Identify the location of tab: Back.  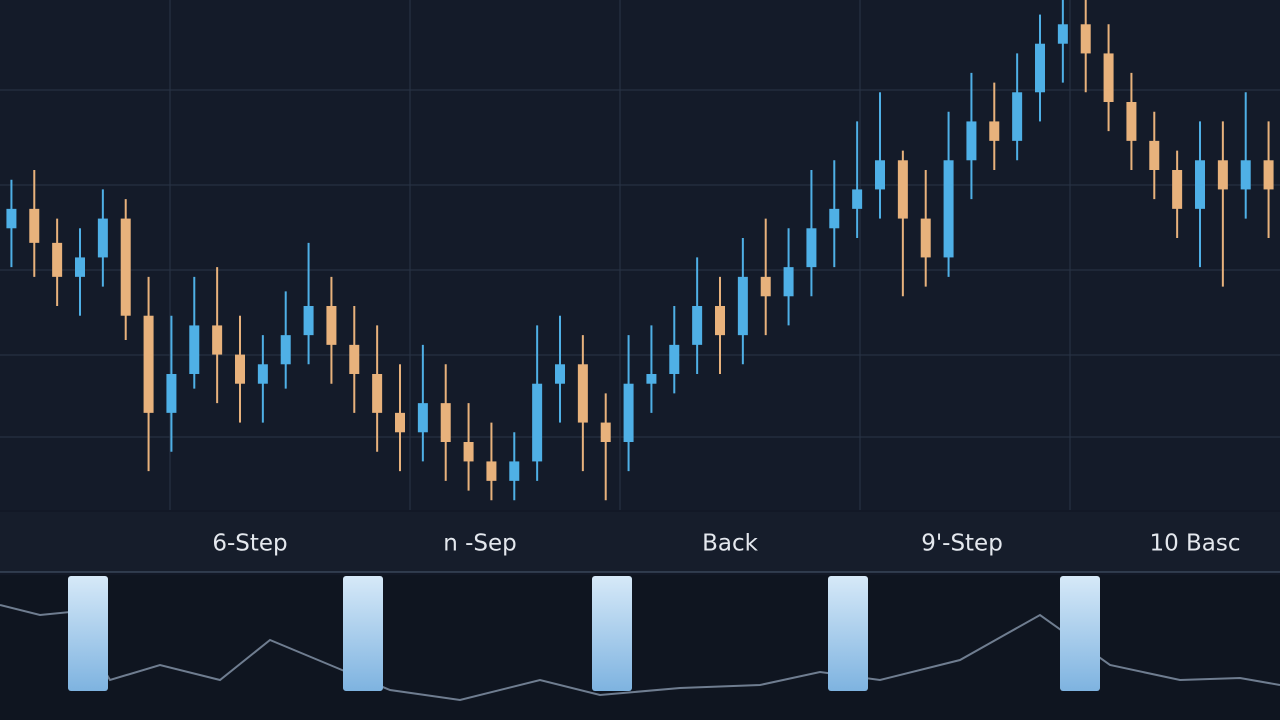
(730, 544).